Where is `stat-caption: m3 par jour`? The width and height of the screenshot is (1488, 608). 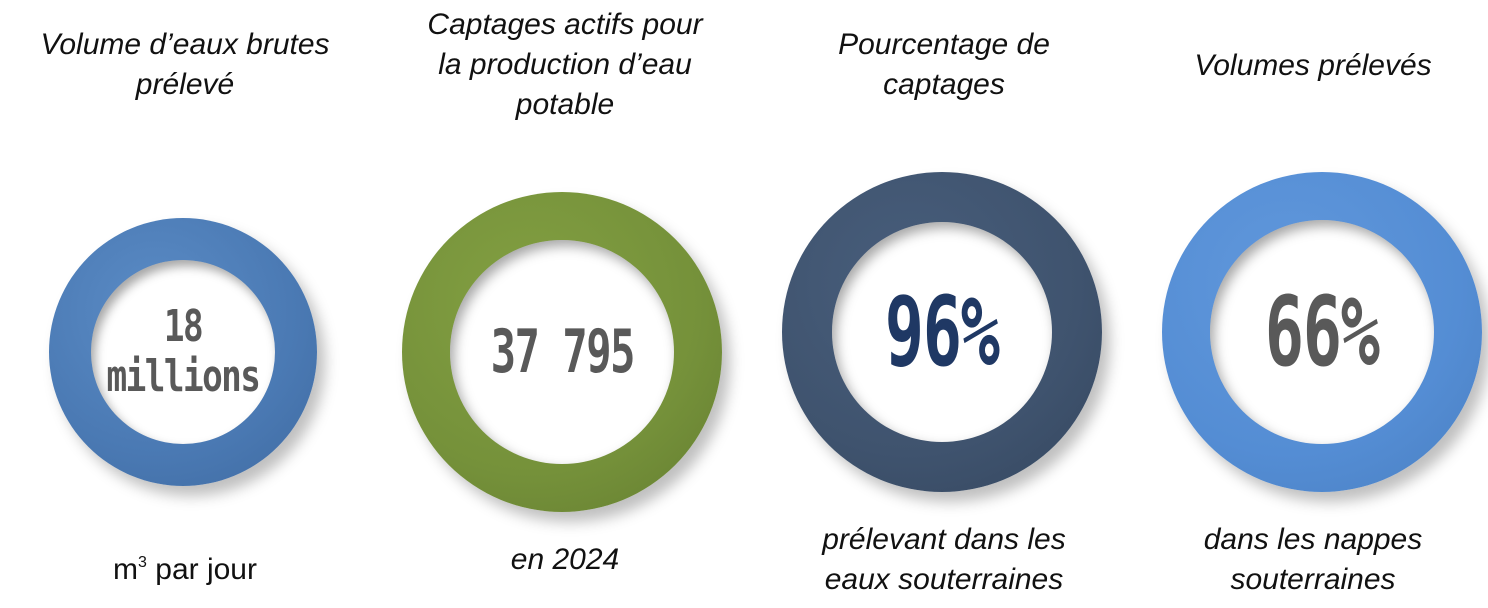
stat-caption: m3 par jour is located at coordinates (185, 570).